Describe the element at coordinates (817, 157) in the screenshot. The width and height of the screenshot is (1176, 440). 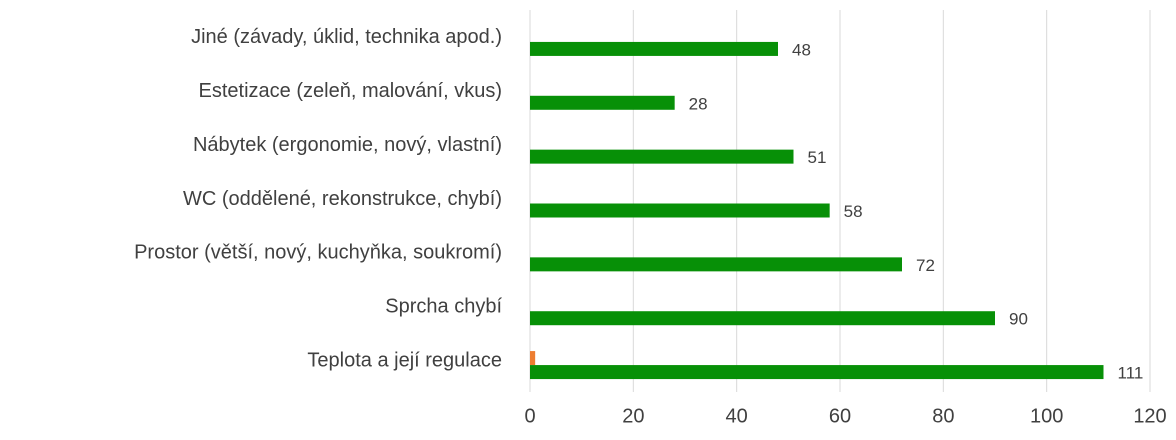
I see `data-label: 51` at that location.